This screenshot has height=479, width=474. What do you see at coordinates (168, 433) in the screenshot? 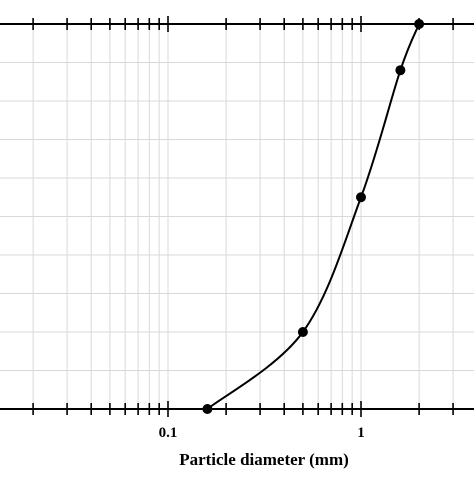
I see `x-tick-label: 0.1` at bounding box center [168, 433].